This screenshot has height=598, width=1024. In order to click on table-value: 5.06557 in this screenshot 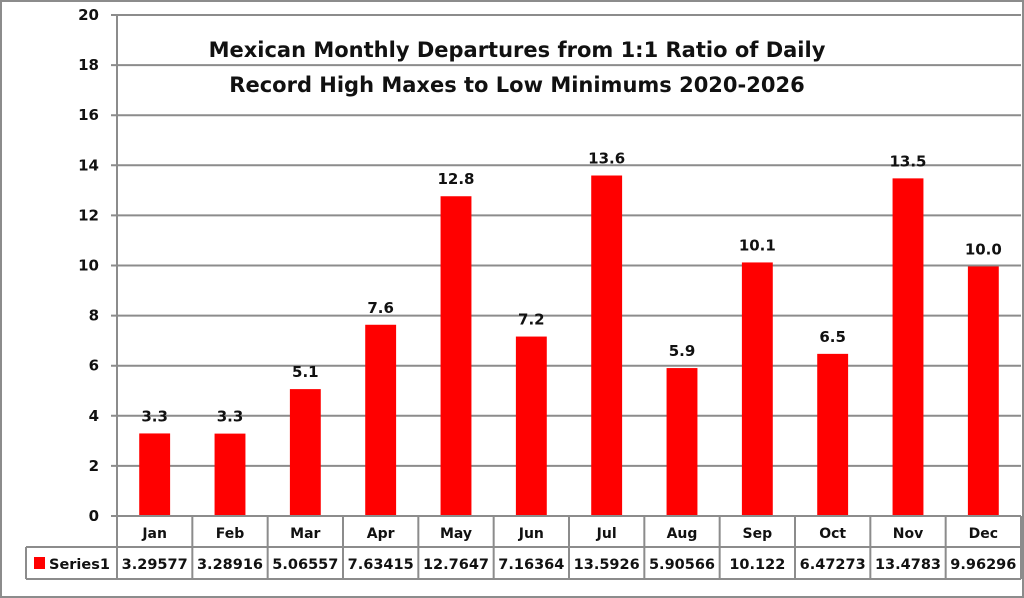, I will do `click(305, 565)`.